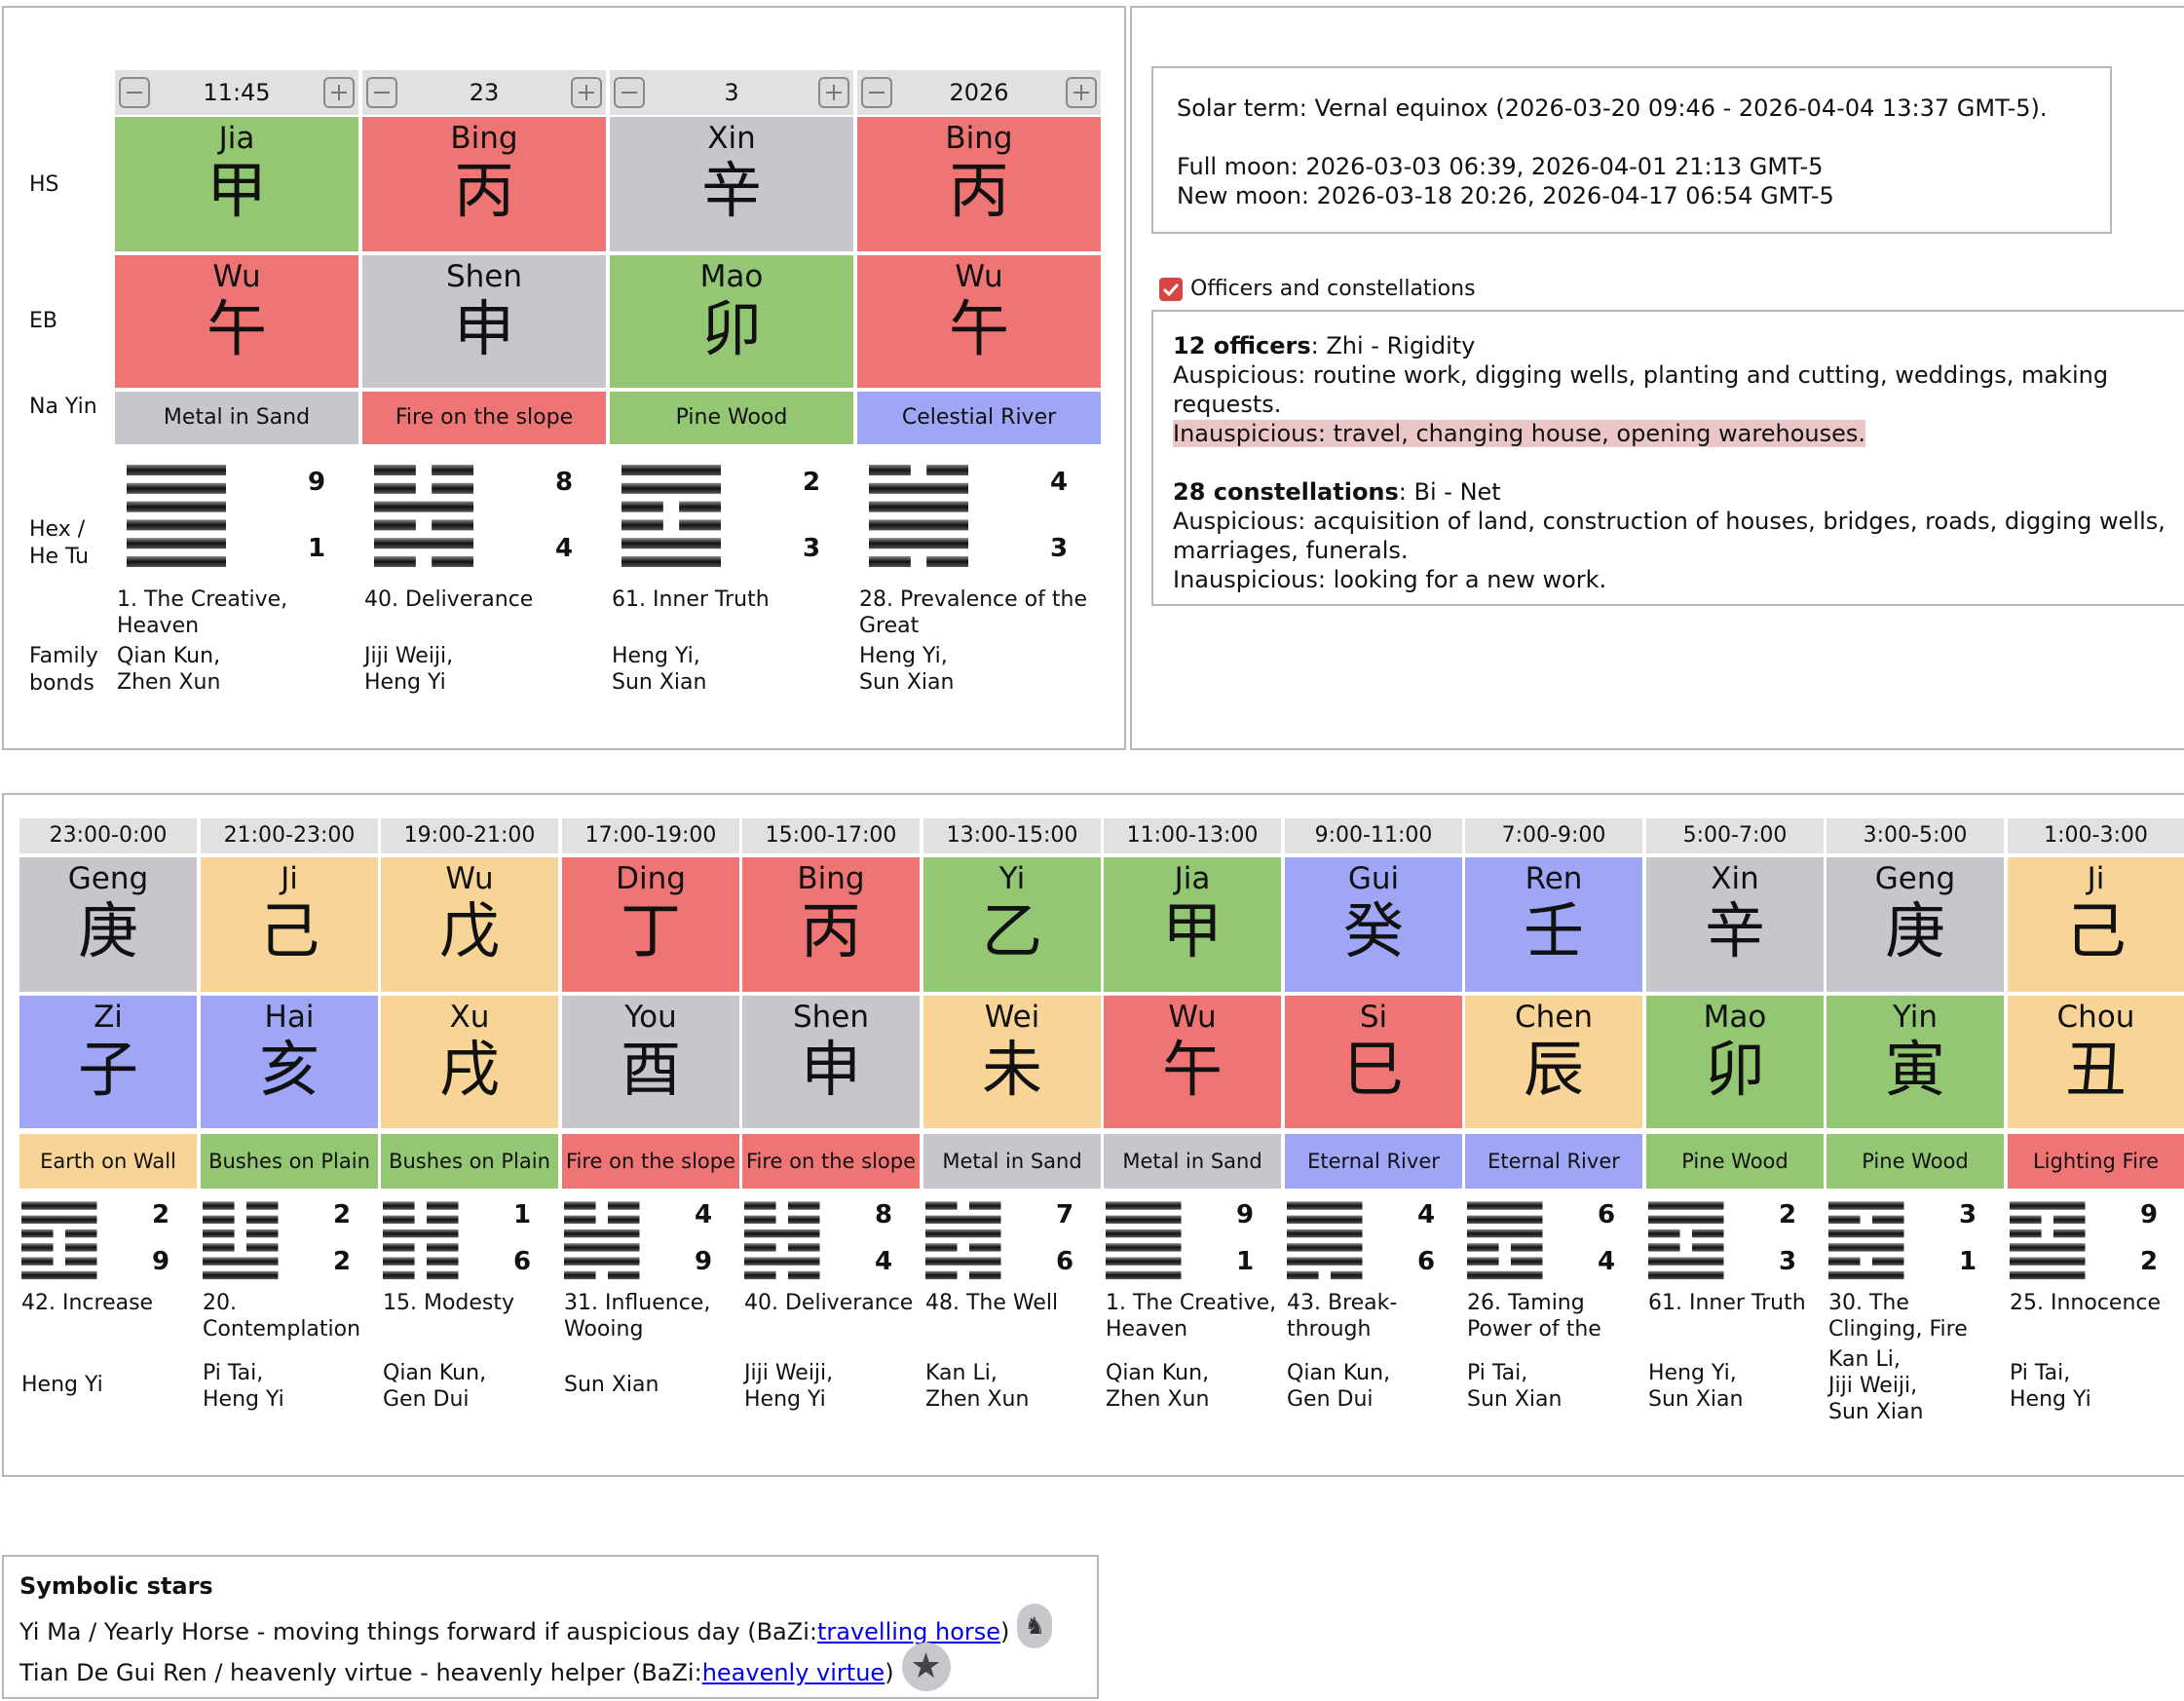 The height and width of the screenshot is (1701, 2184). What do you see at coordinates (108, 836) in the screenshot?
I see `hour-time: 23:00-0:00` at bounding box center [108, 836].